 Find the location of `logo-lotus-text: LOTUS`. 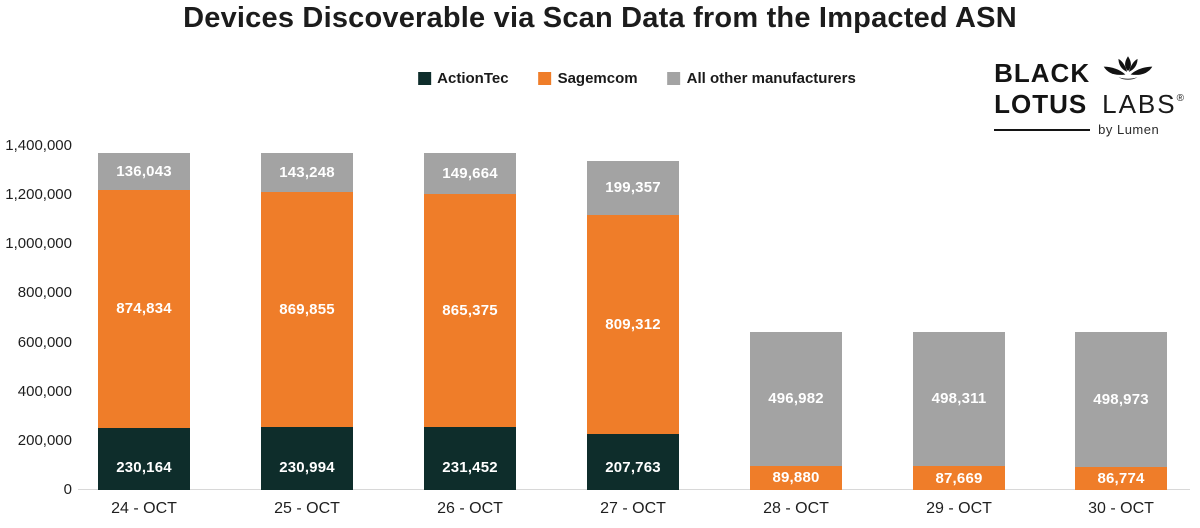

logo-lotus-text: LOTUS is located at coordinates (1041, 104).